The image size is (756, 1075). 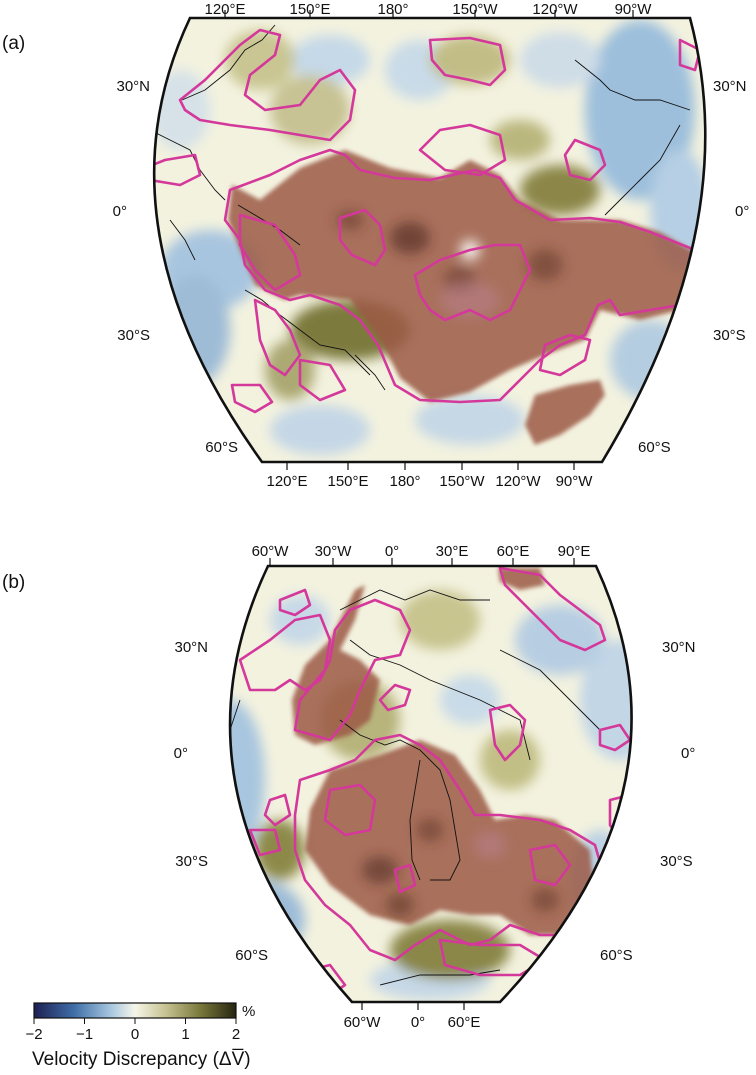 I want to click on lon-label-top-b-2: 30°W, so click(x=334, y=551).